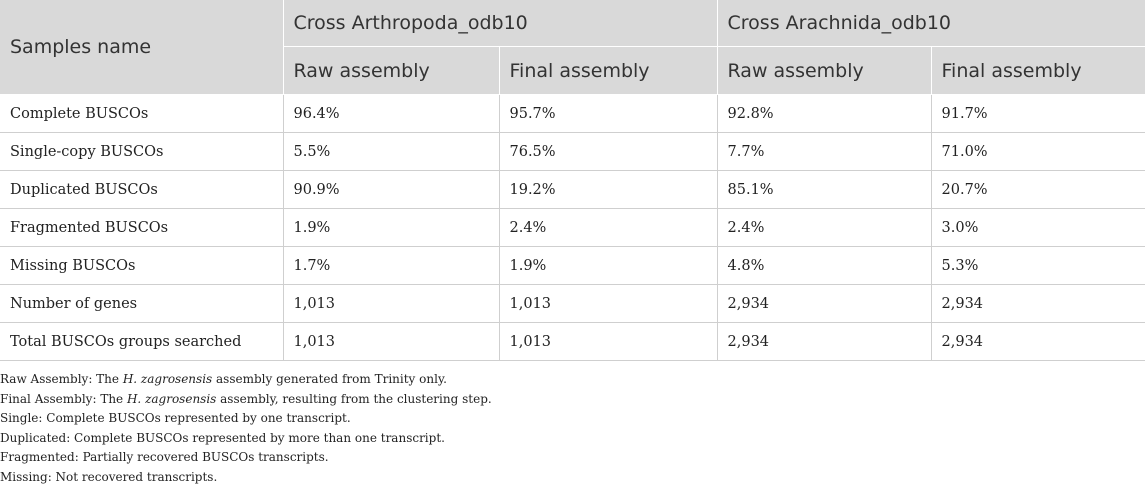  Describe the element at coordinates (1038, 151) in the screenshot. I see `table-cell: 71.0%` at that location.